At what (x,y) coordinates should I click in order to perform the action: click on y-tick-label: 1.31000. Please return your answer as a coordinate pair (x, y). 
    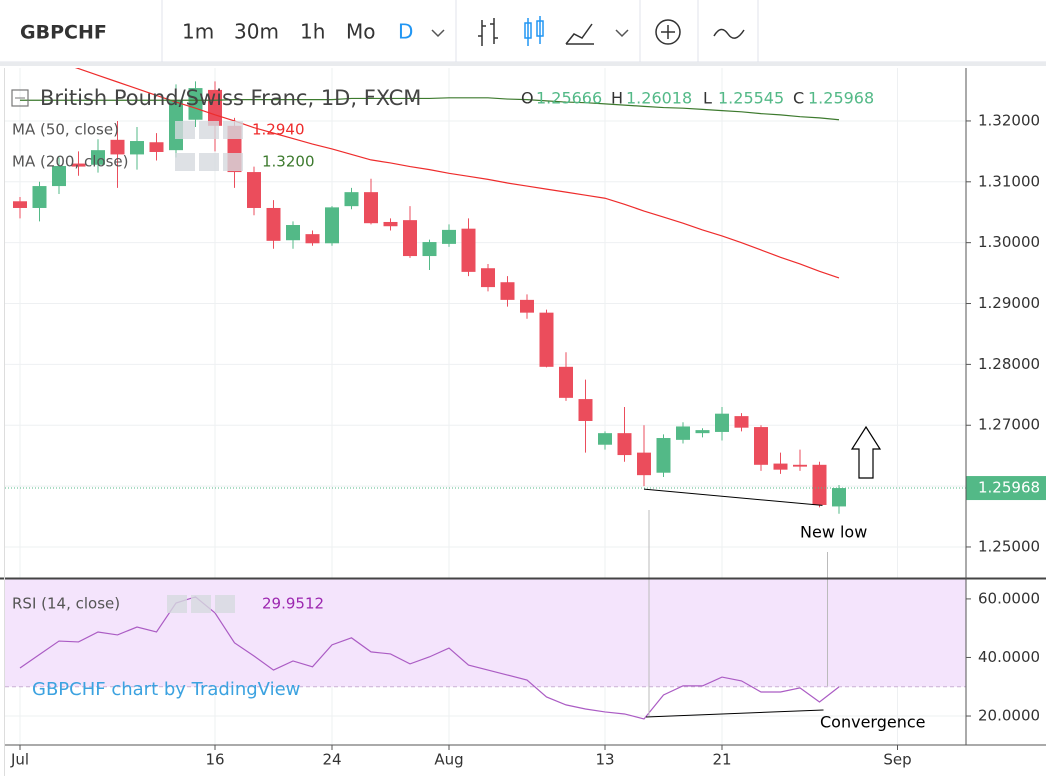
    Looking at the image, I should click on (1009, 181).